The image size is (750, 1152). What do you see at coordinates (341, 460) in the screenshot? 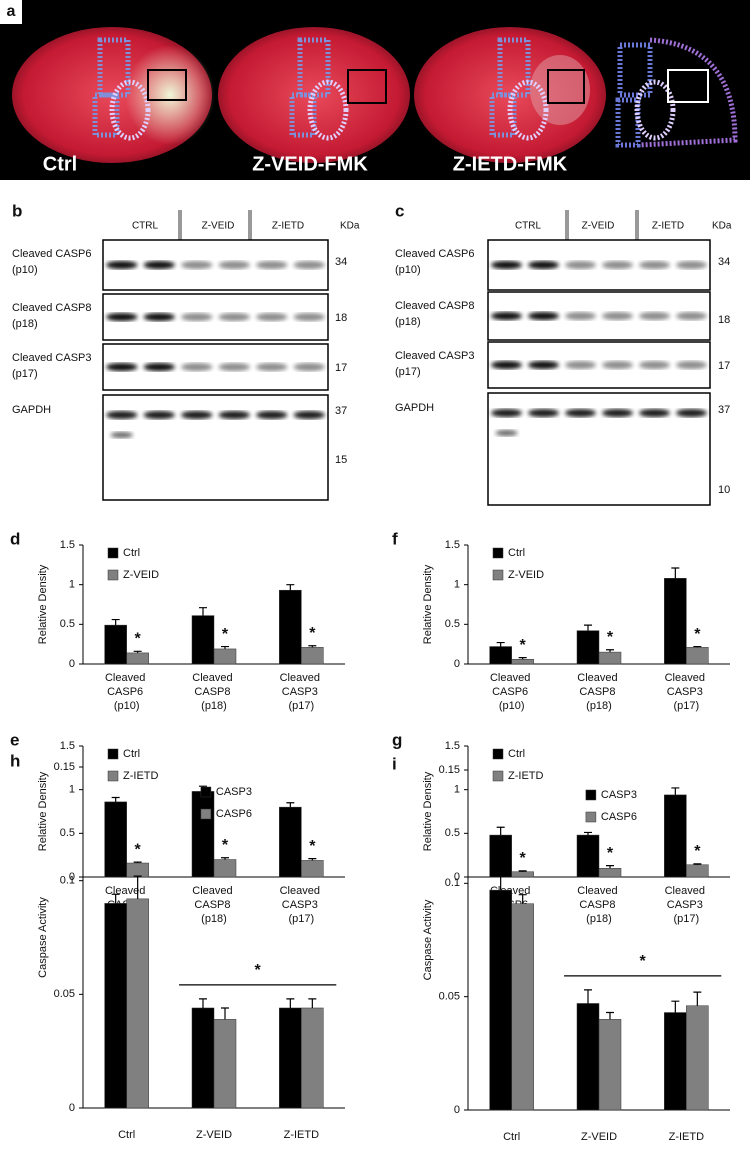
I see `kda-value: 15` at bounding box center [341, 460].